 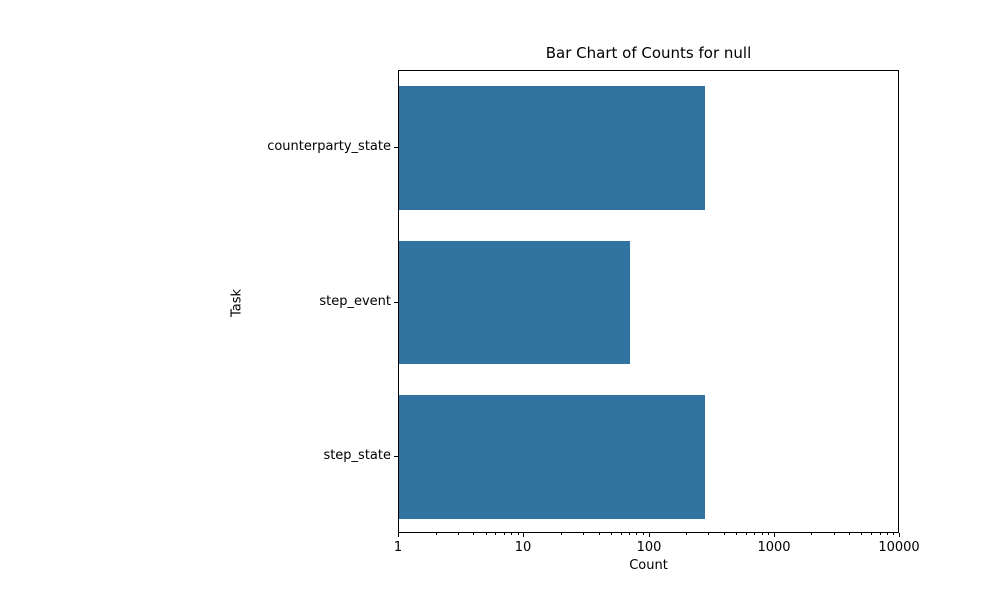 I want to click on y-tick-label: step_event, so click(x=355, y=301).